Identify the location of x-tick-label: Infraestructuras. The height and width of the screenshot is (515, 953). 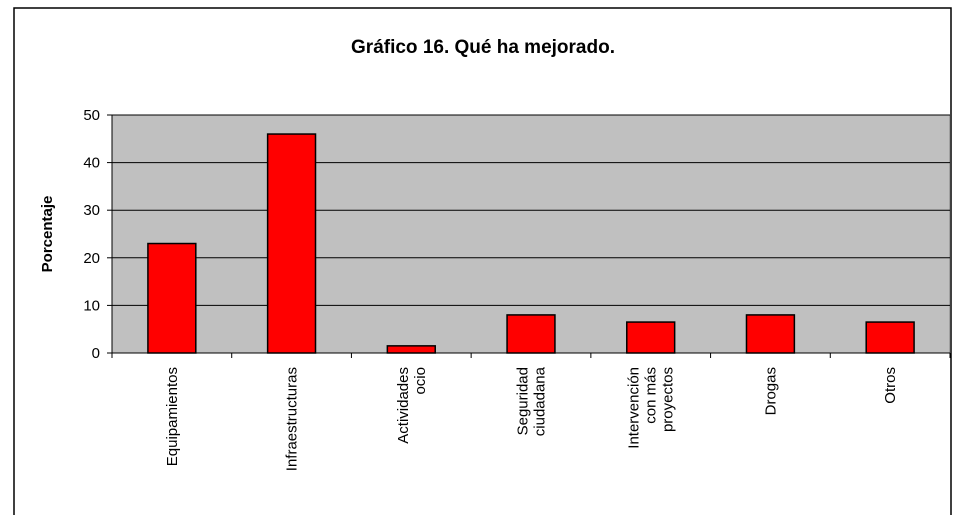
(292, 419).